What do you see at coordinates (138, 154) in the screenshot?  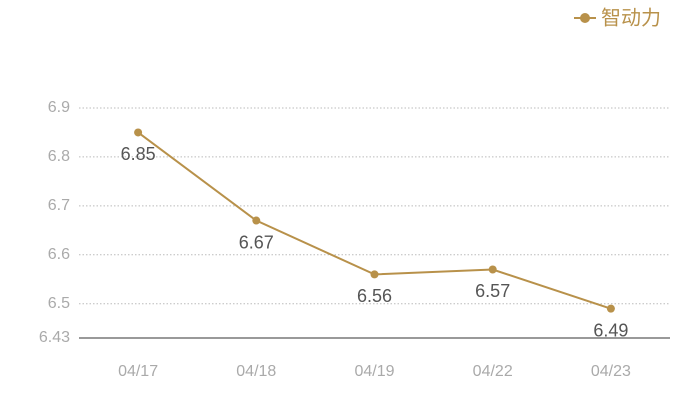 I see `value-label: 6.85` at bounding box center [138, 154].